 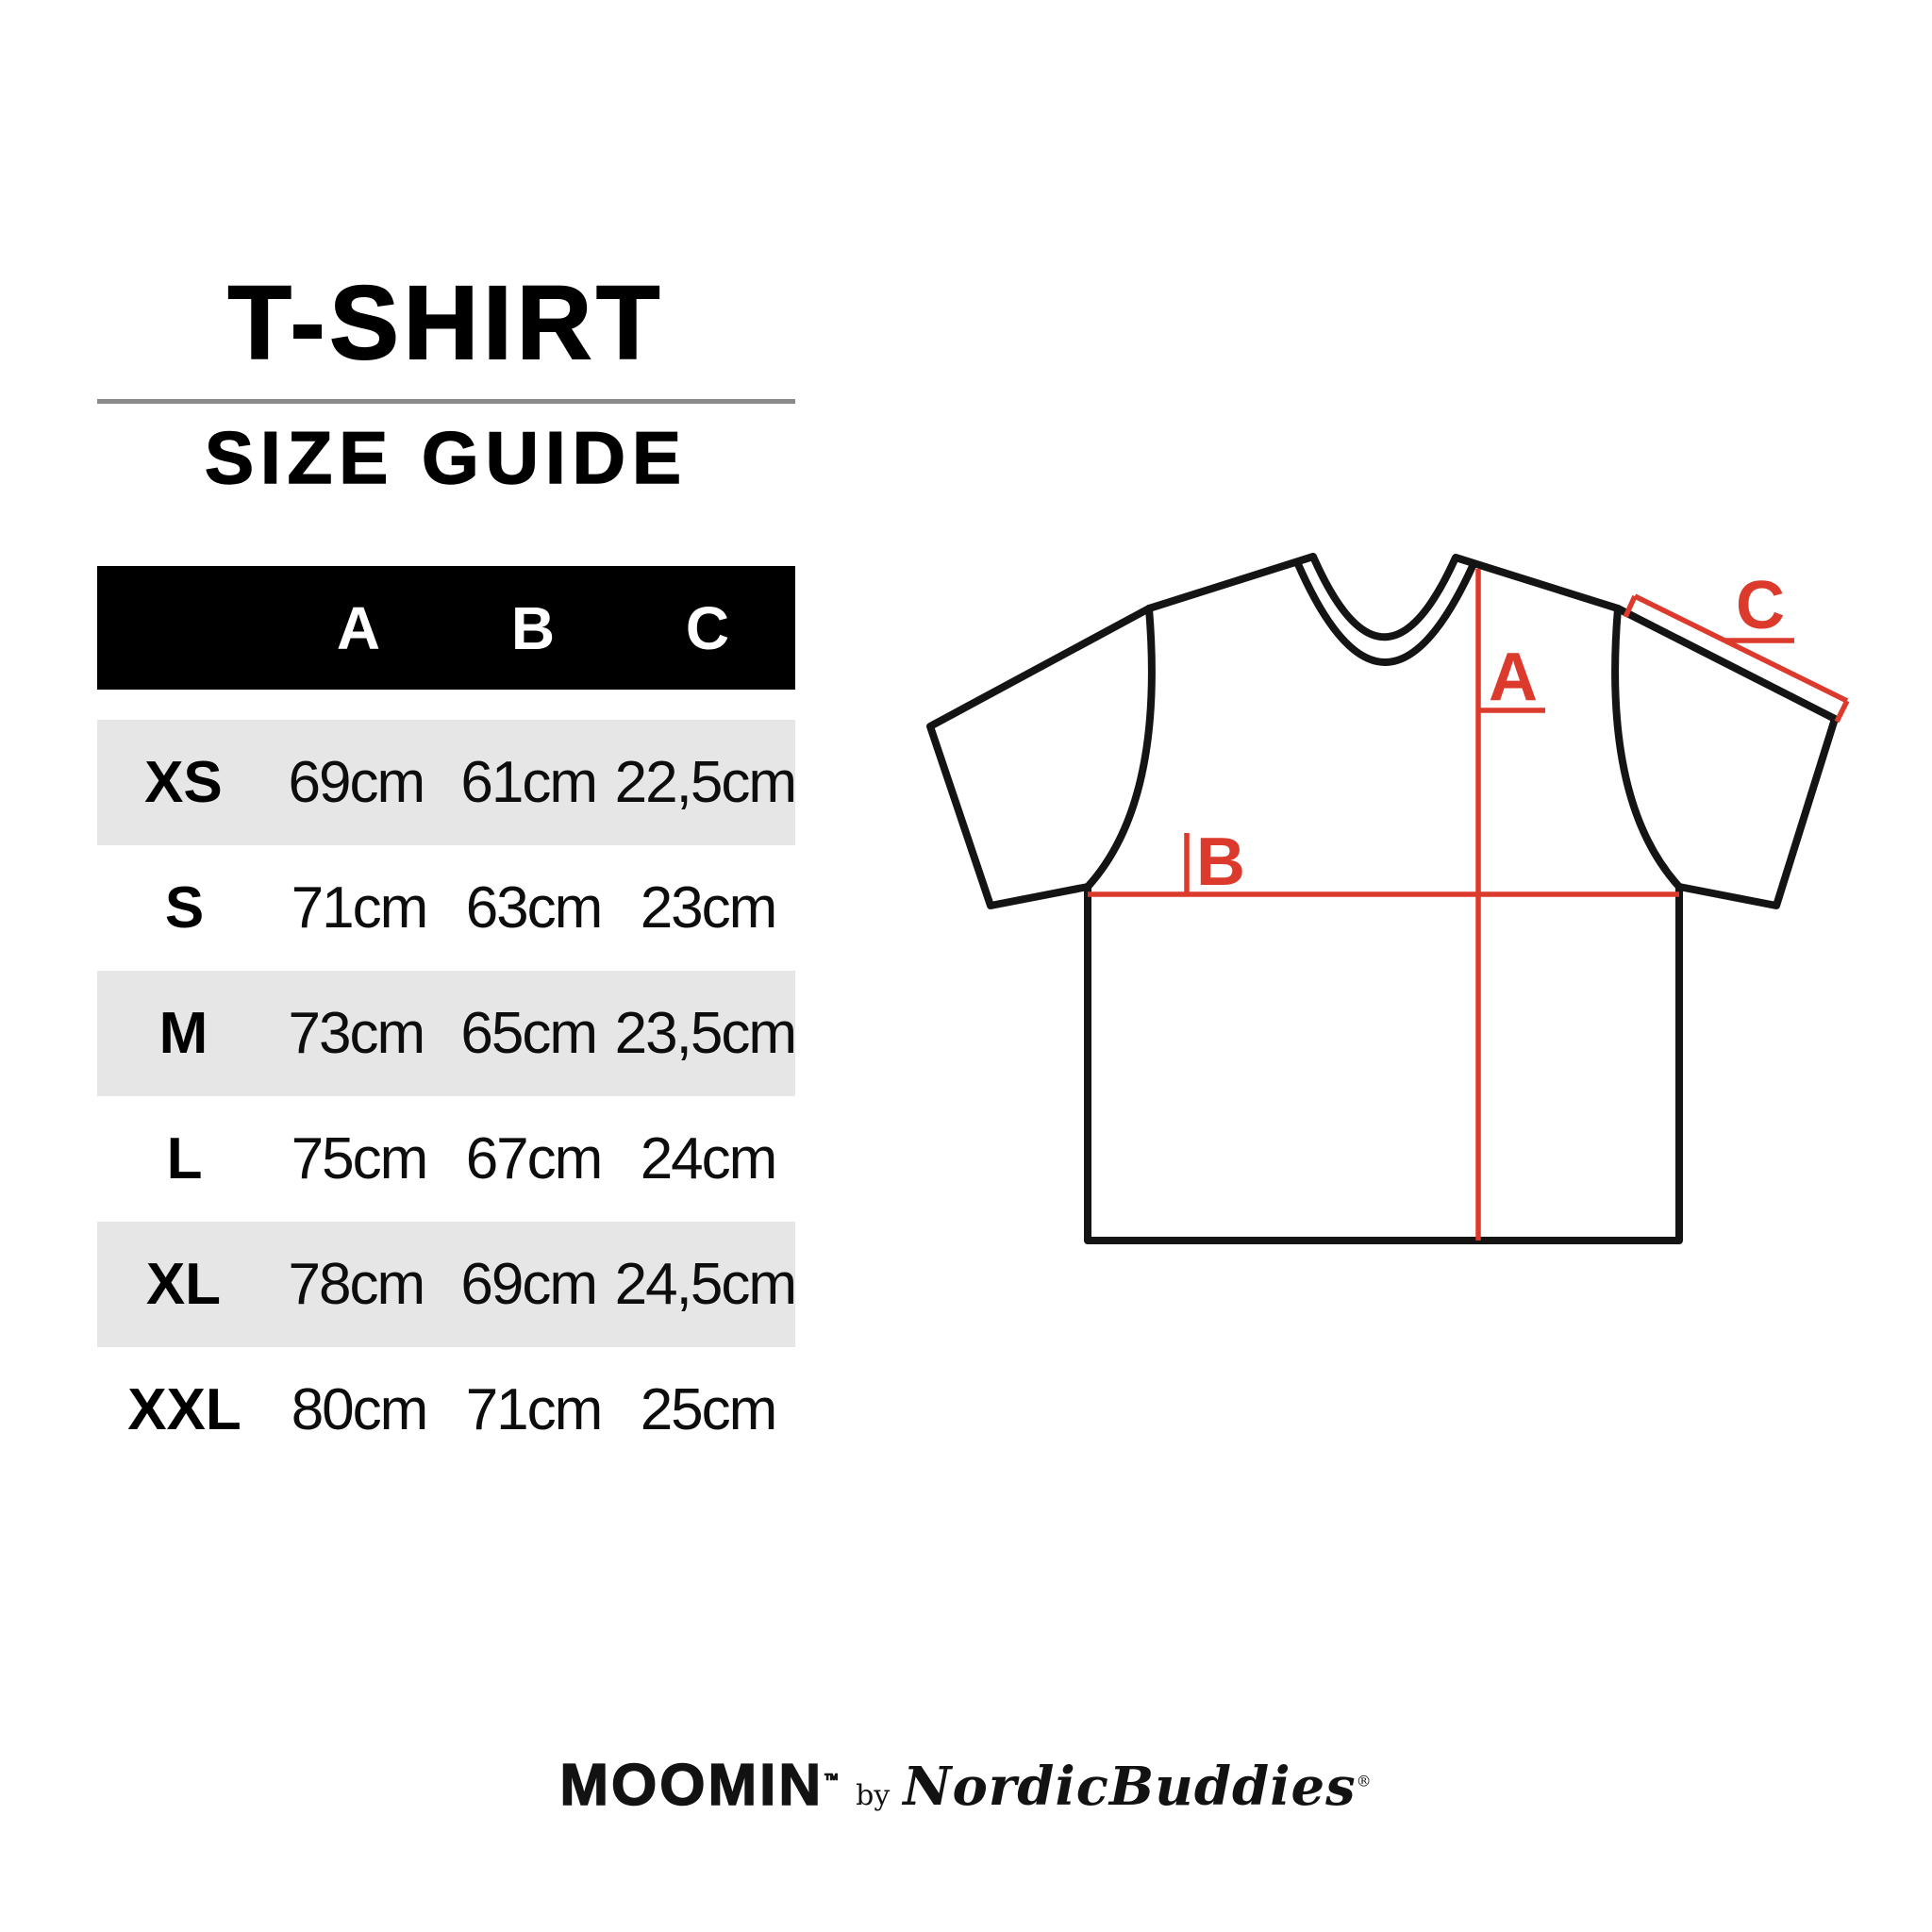 What do you see at coordinates (1647, 748) in the screenshot?
I see `right-armhole-seam` at bounding box center [1647, 748].